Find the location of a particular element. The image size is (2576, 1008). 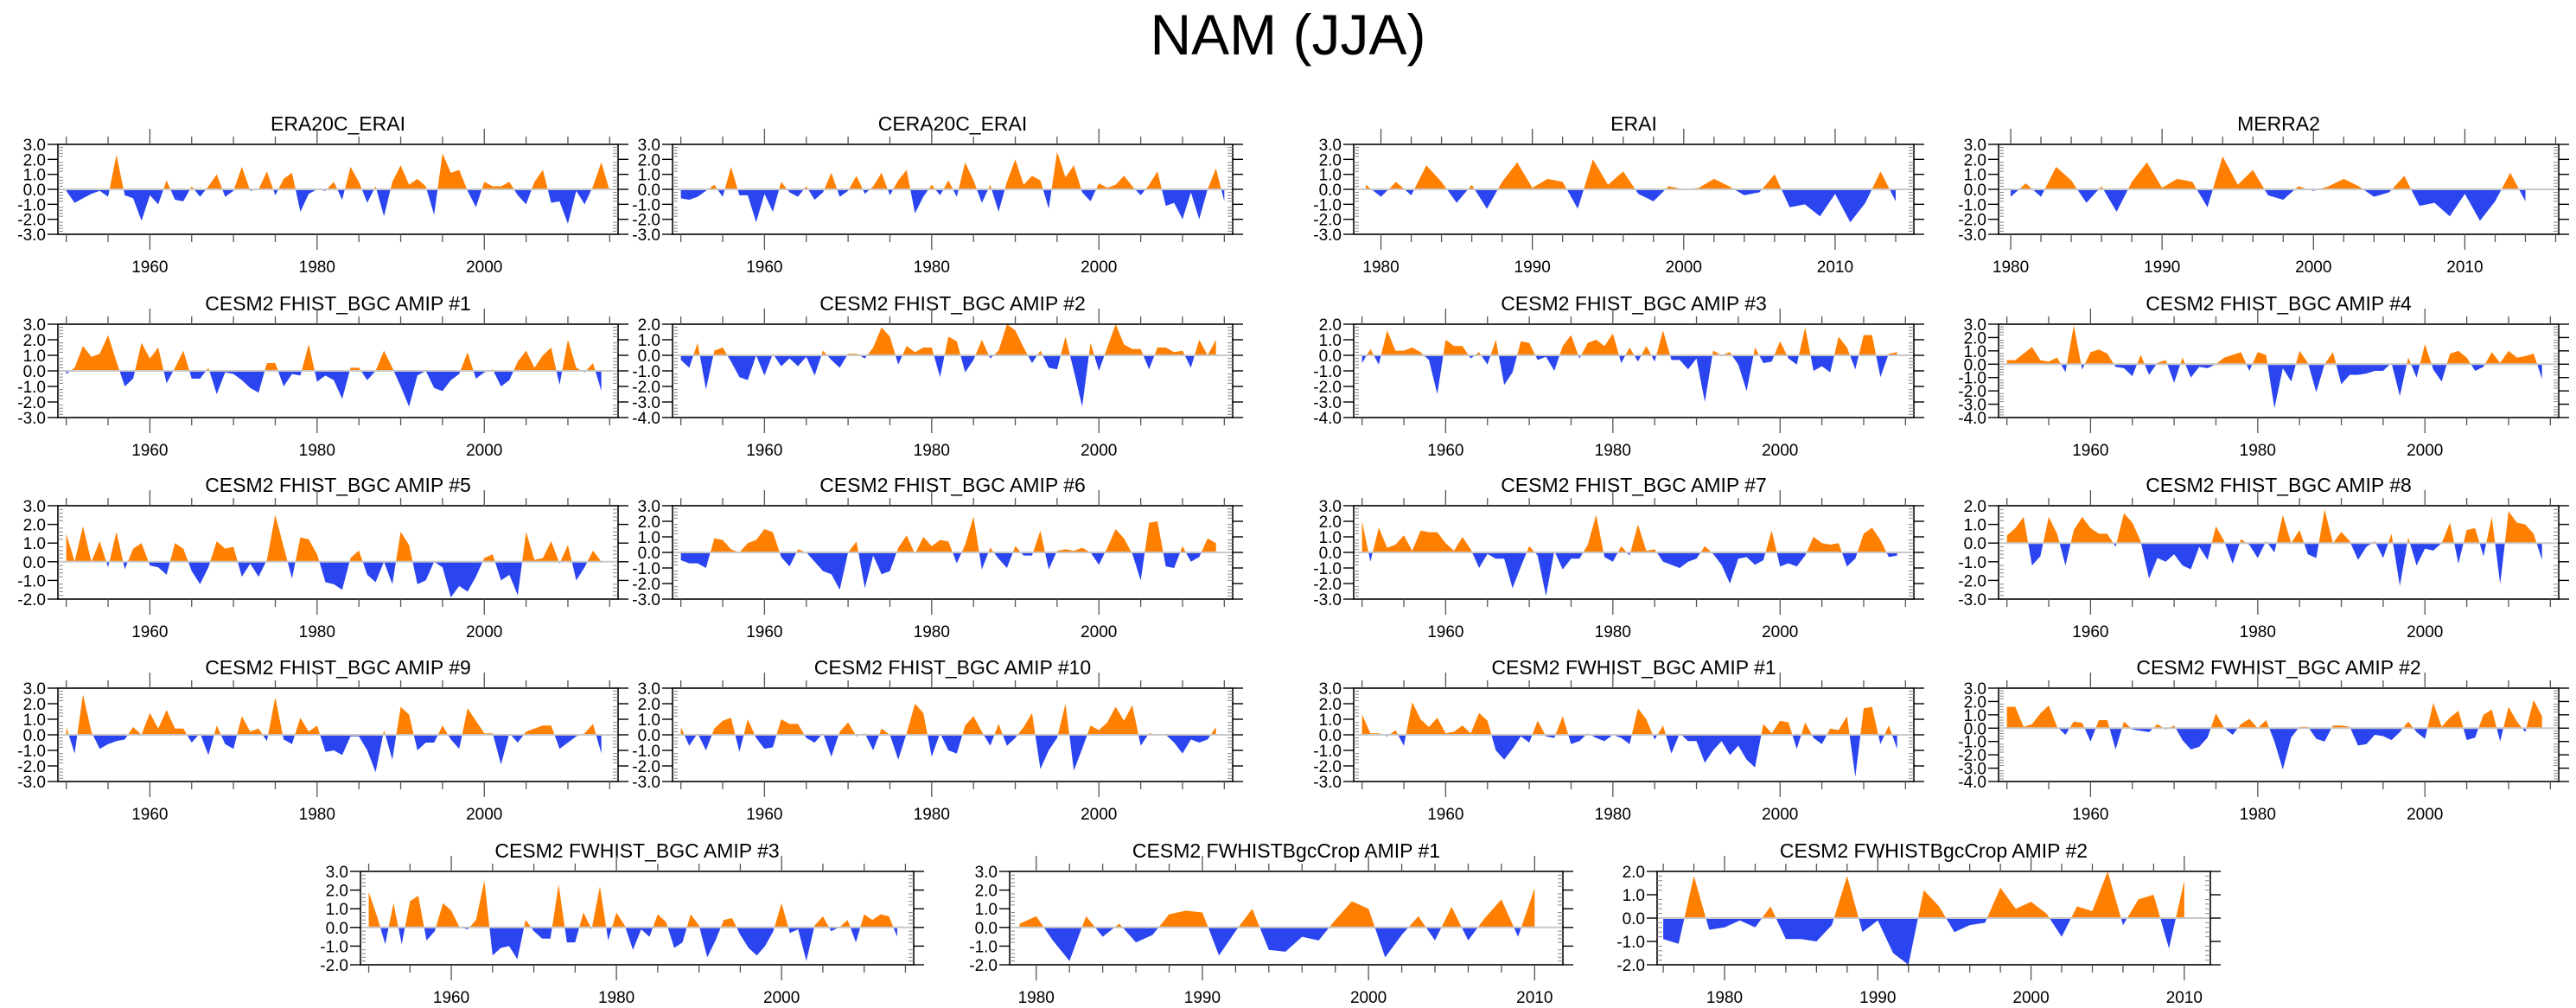

panel-title: MERRA2 is located at coordinates (2278, 124).